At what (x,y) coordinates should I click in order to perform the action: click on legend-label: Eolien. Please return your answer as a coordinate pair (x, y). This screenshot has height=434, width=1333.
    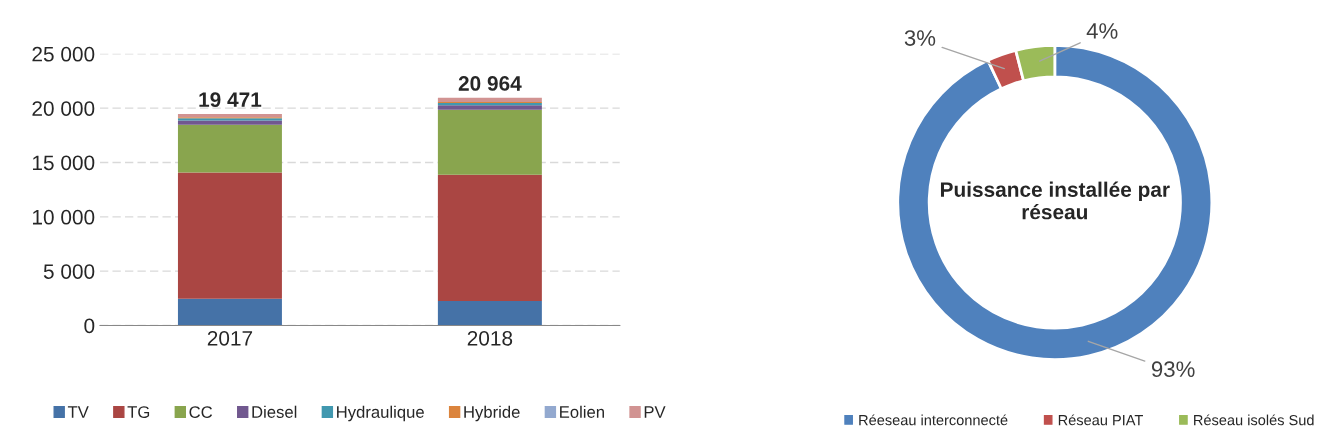
    Looking at the image, I should click on (582, 411).